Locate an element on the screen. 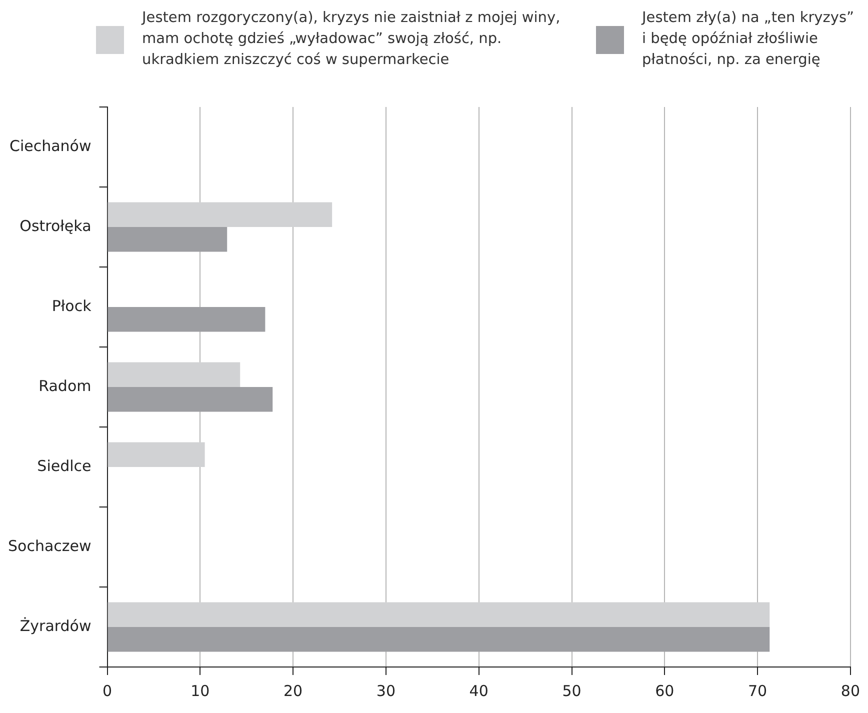 This screenshot has height=713, width=868. y-tick-label: Płock is located at coordinates (72, 305).